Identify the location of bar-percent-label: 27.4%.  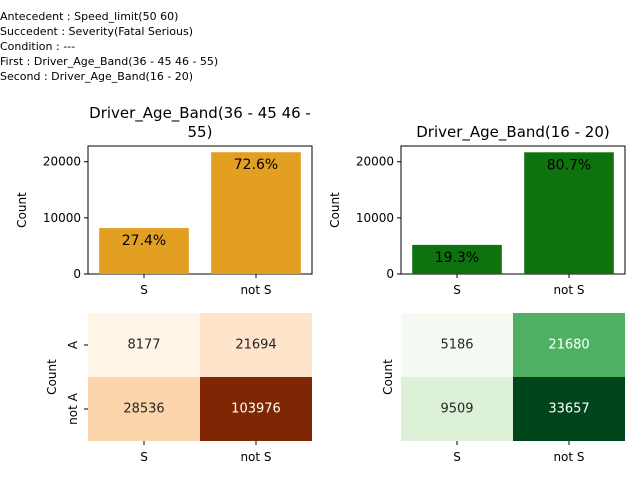
(144, 241).